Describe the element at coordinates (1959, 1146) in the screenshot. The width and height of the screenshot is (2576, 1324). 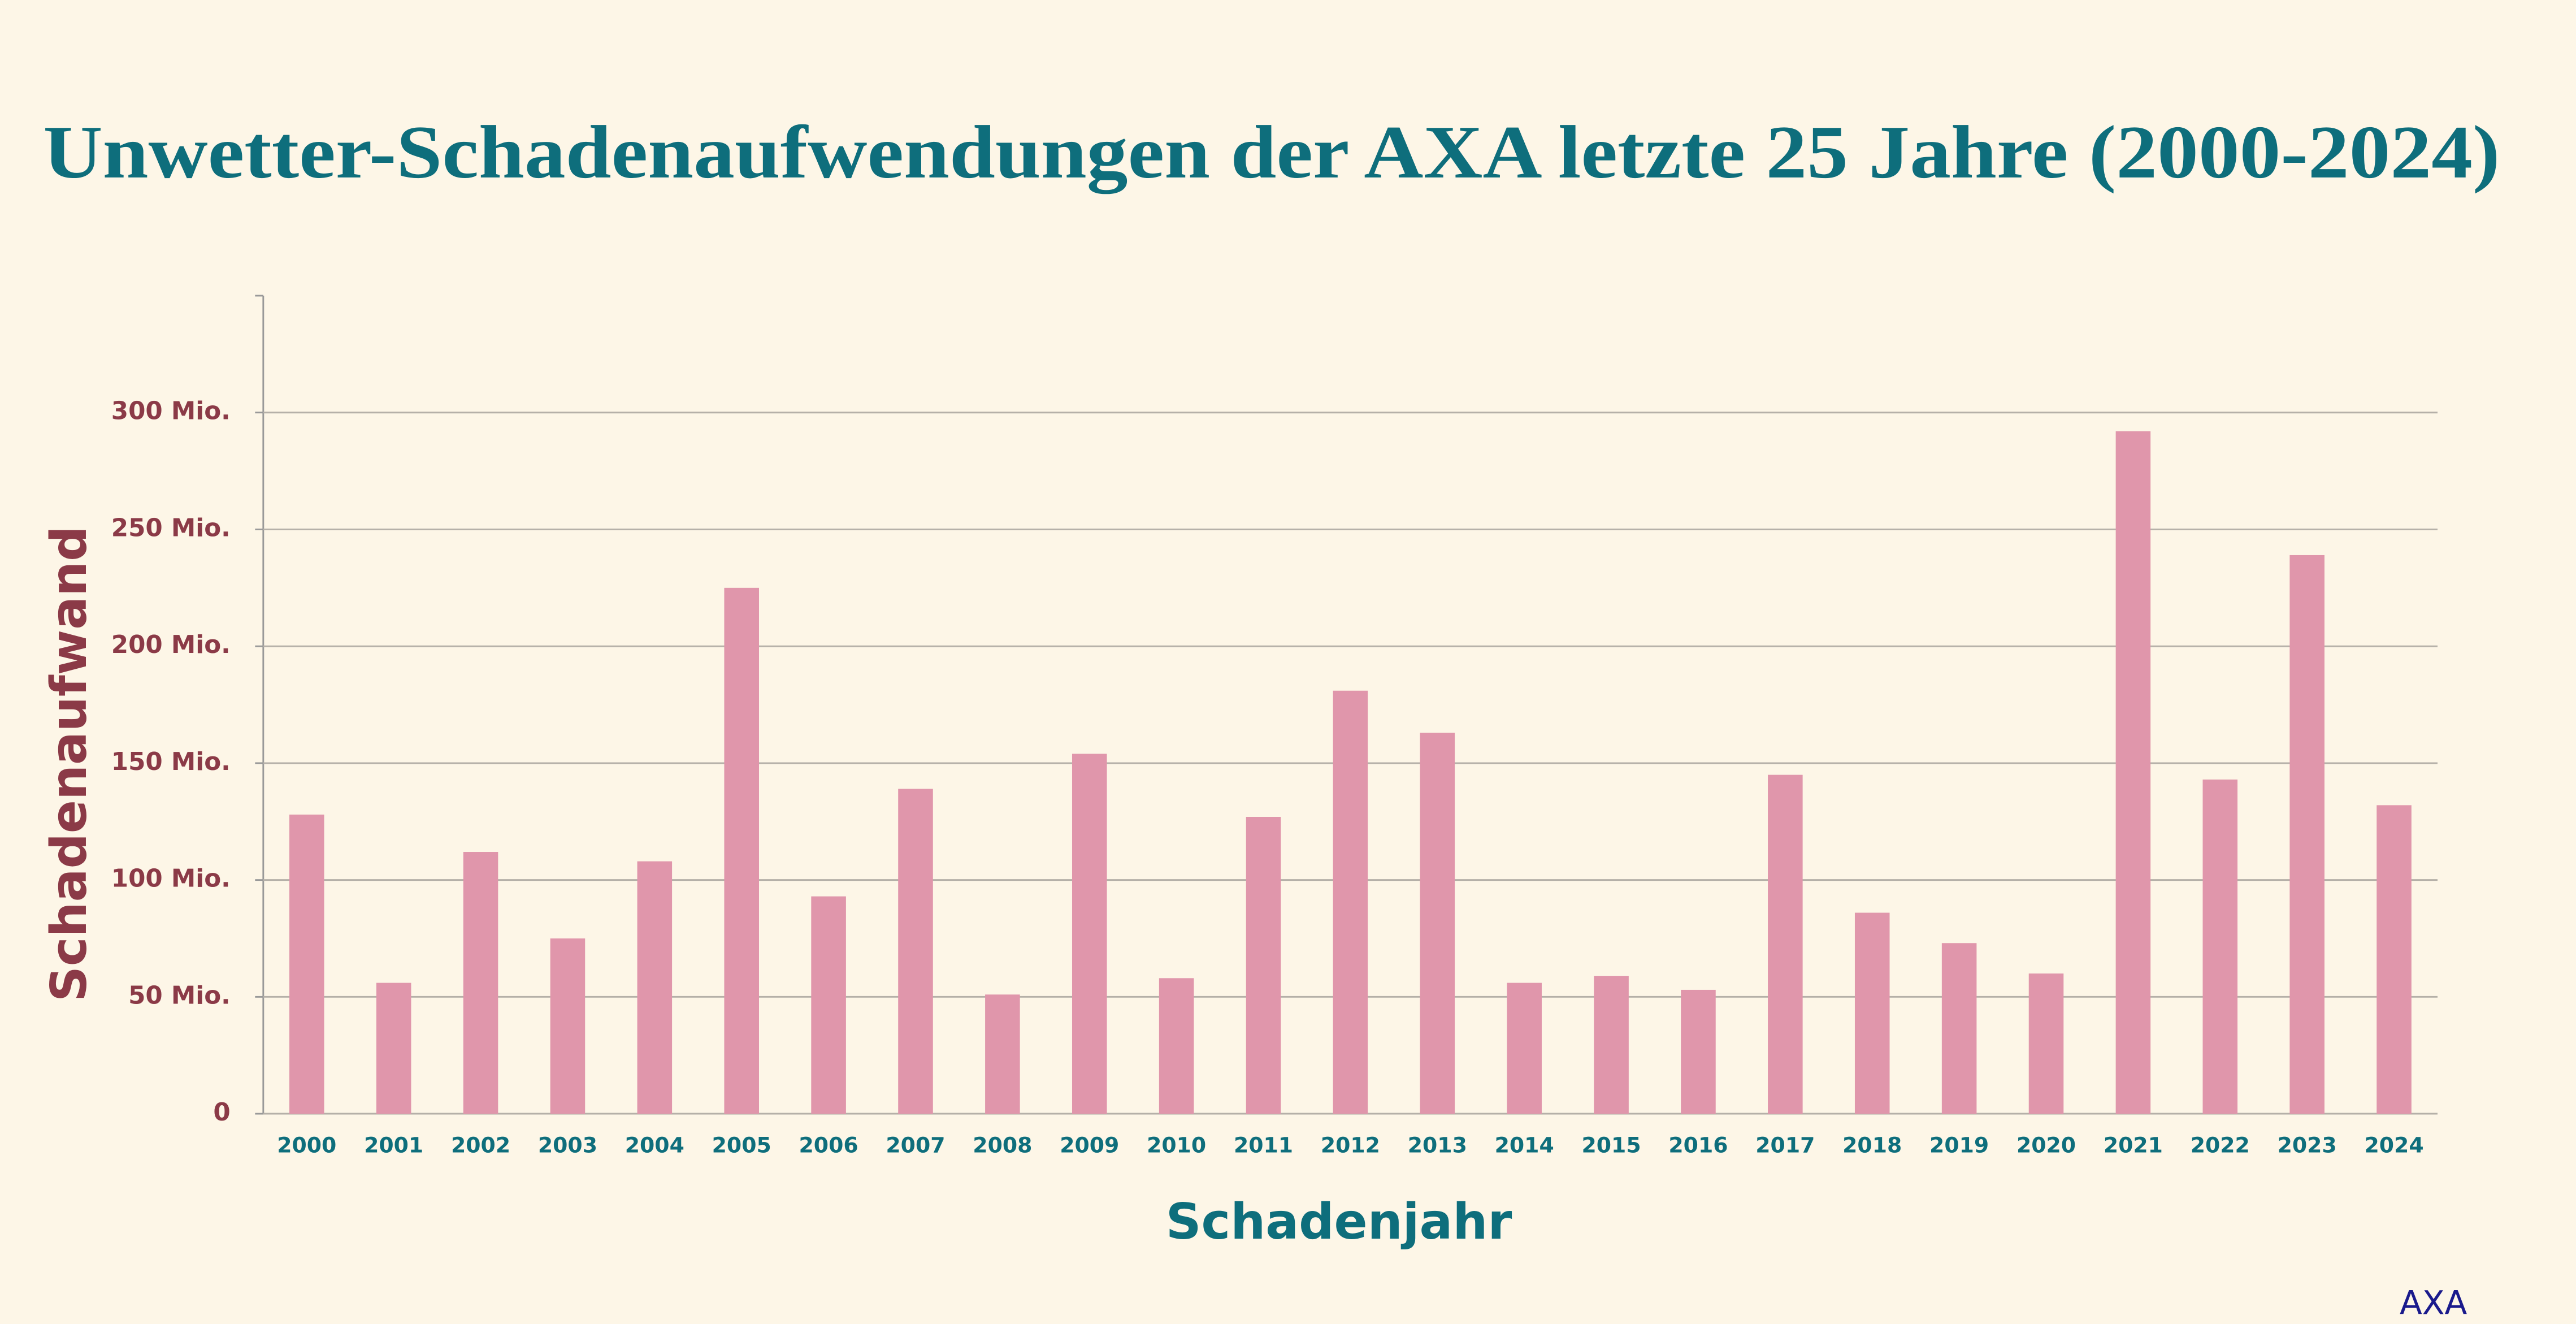
I see `x-tick-label: 2019` at that location.